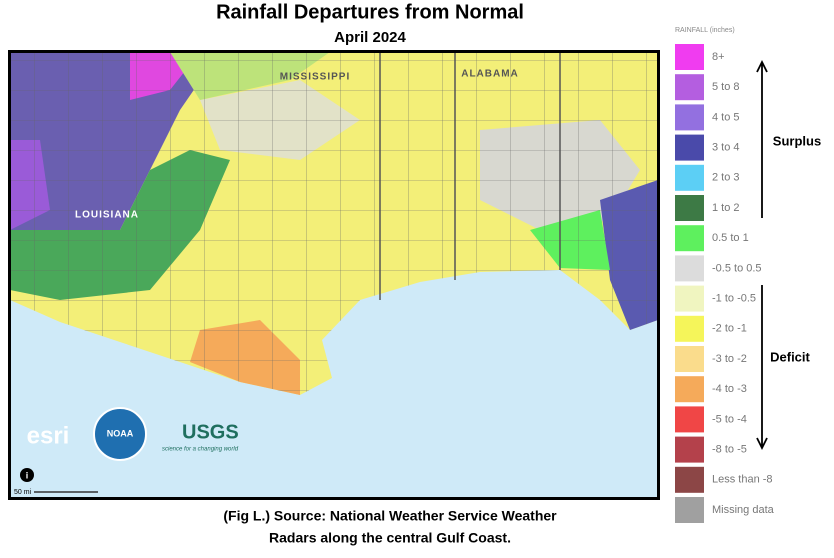  What do you see at coordinates (315, 77) in the screenshot?
I see `map-label: MISSISSIPPI` at bounding box center [315, 77].